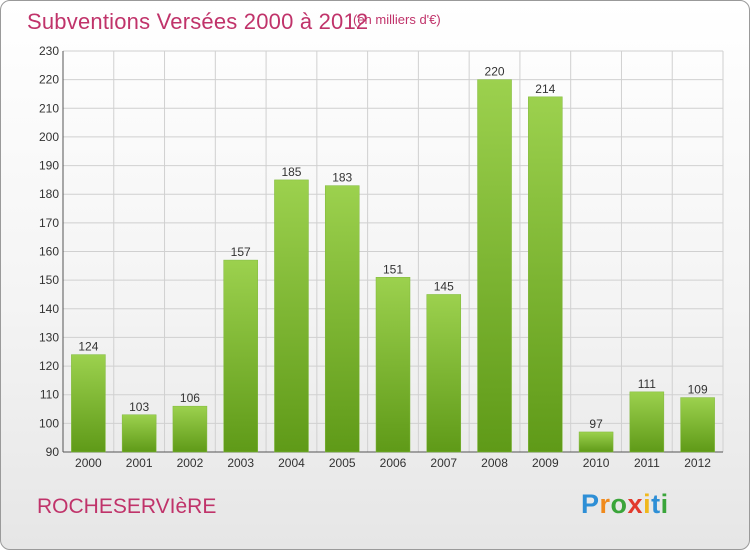 The image size is (750, 550). I want to click on data-label: 151, so click(393, 269).